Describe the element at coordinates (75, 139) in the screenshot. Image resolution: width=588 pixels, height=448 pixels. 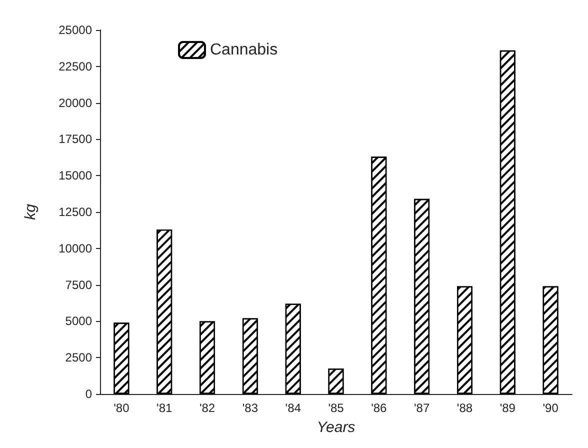
I see `y-tick-label: 17500` at that location.